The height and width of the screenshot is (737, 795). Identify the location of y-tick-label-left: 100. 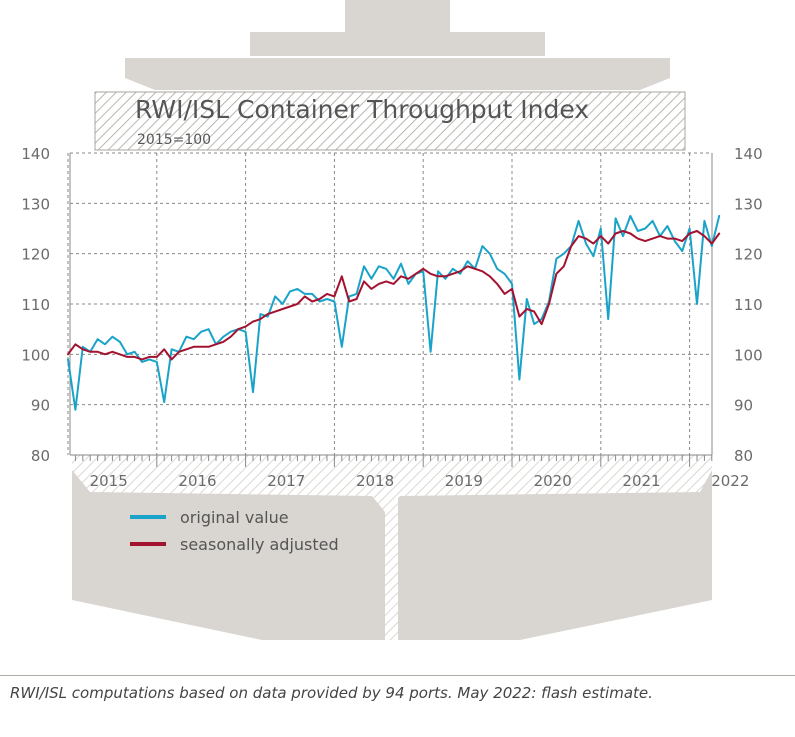
(35, 355).